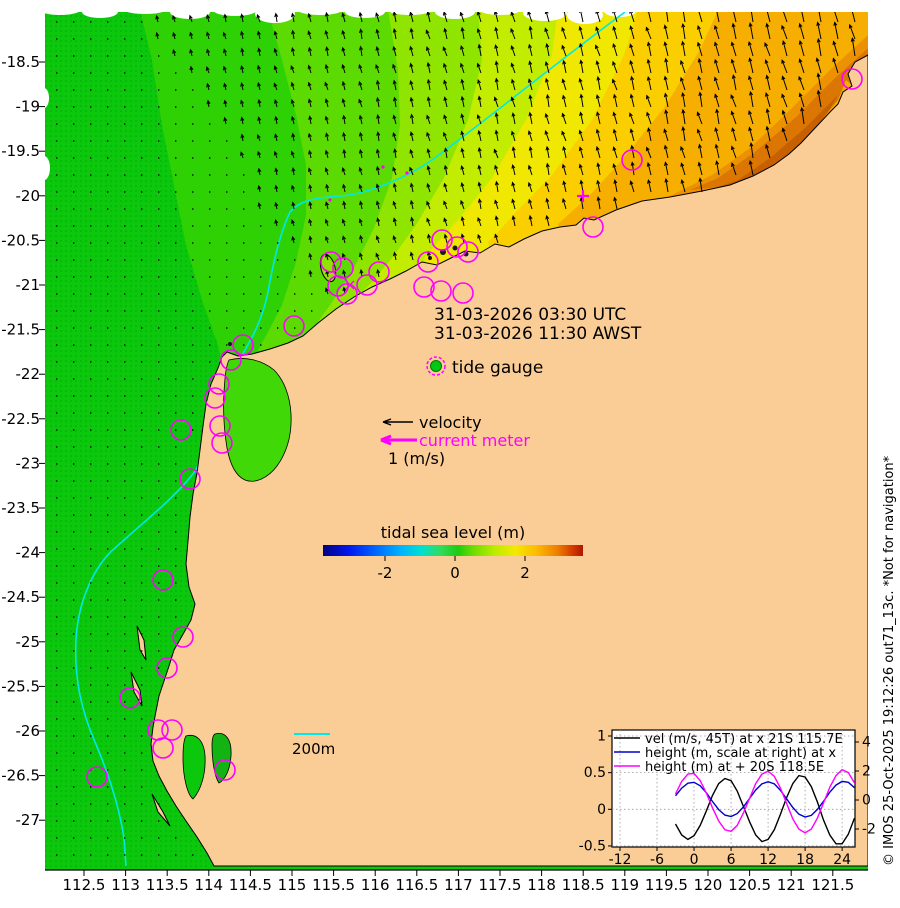 The height and width of the screenshot is (908, 900). Describe the element at coordinates (397, 422) in the screenshot. I see `velocity-arrow-icon` at that location.